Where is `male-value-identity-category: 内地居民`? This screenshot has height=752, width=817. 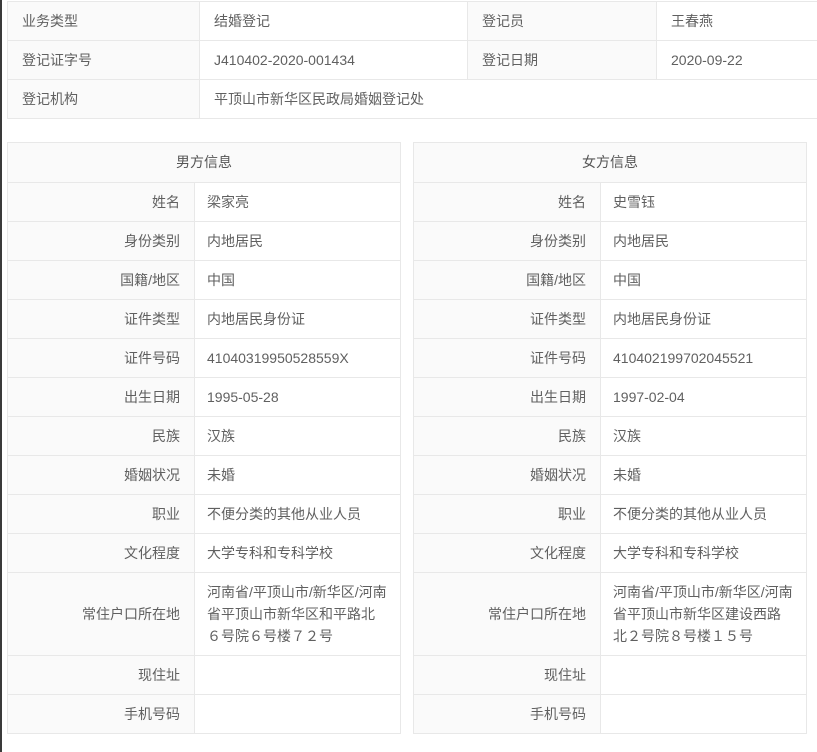 male-value-identity-category: 内地居民 is located at coordinates (297, 241).